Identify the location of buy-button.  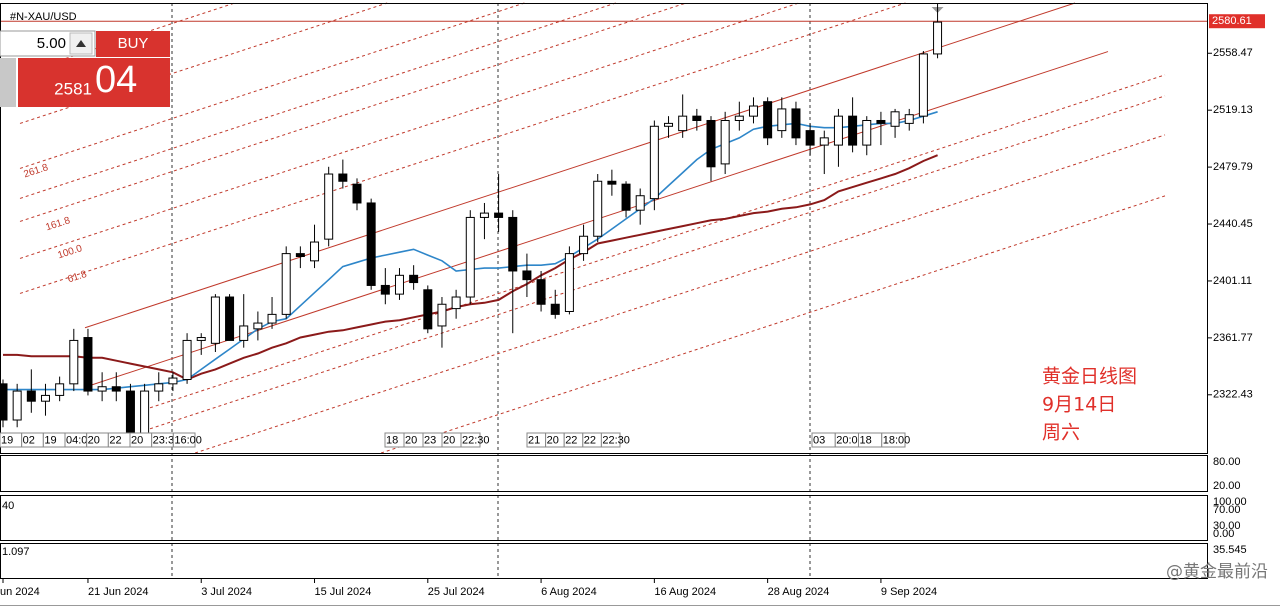
(133, 44).